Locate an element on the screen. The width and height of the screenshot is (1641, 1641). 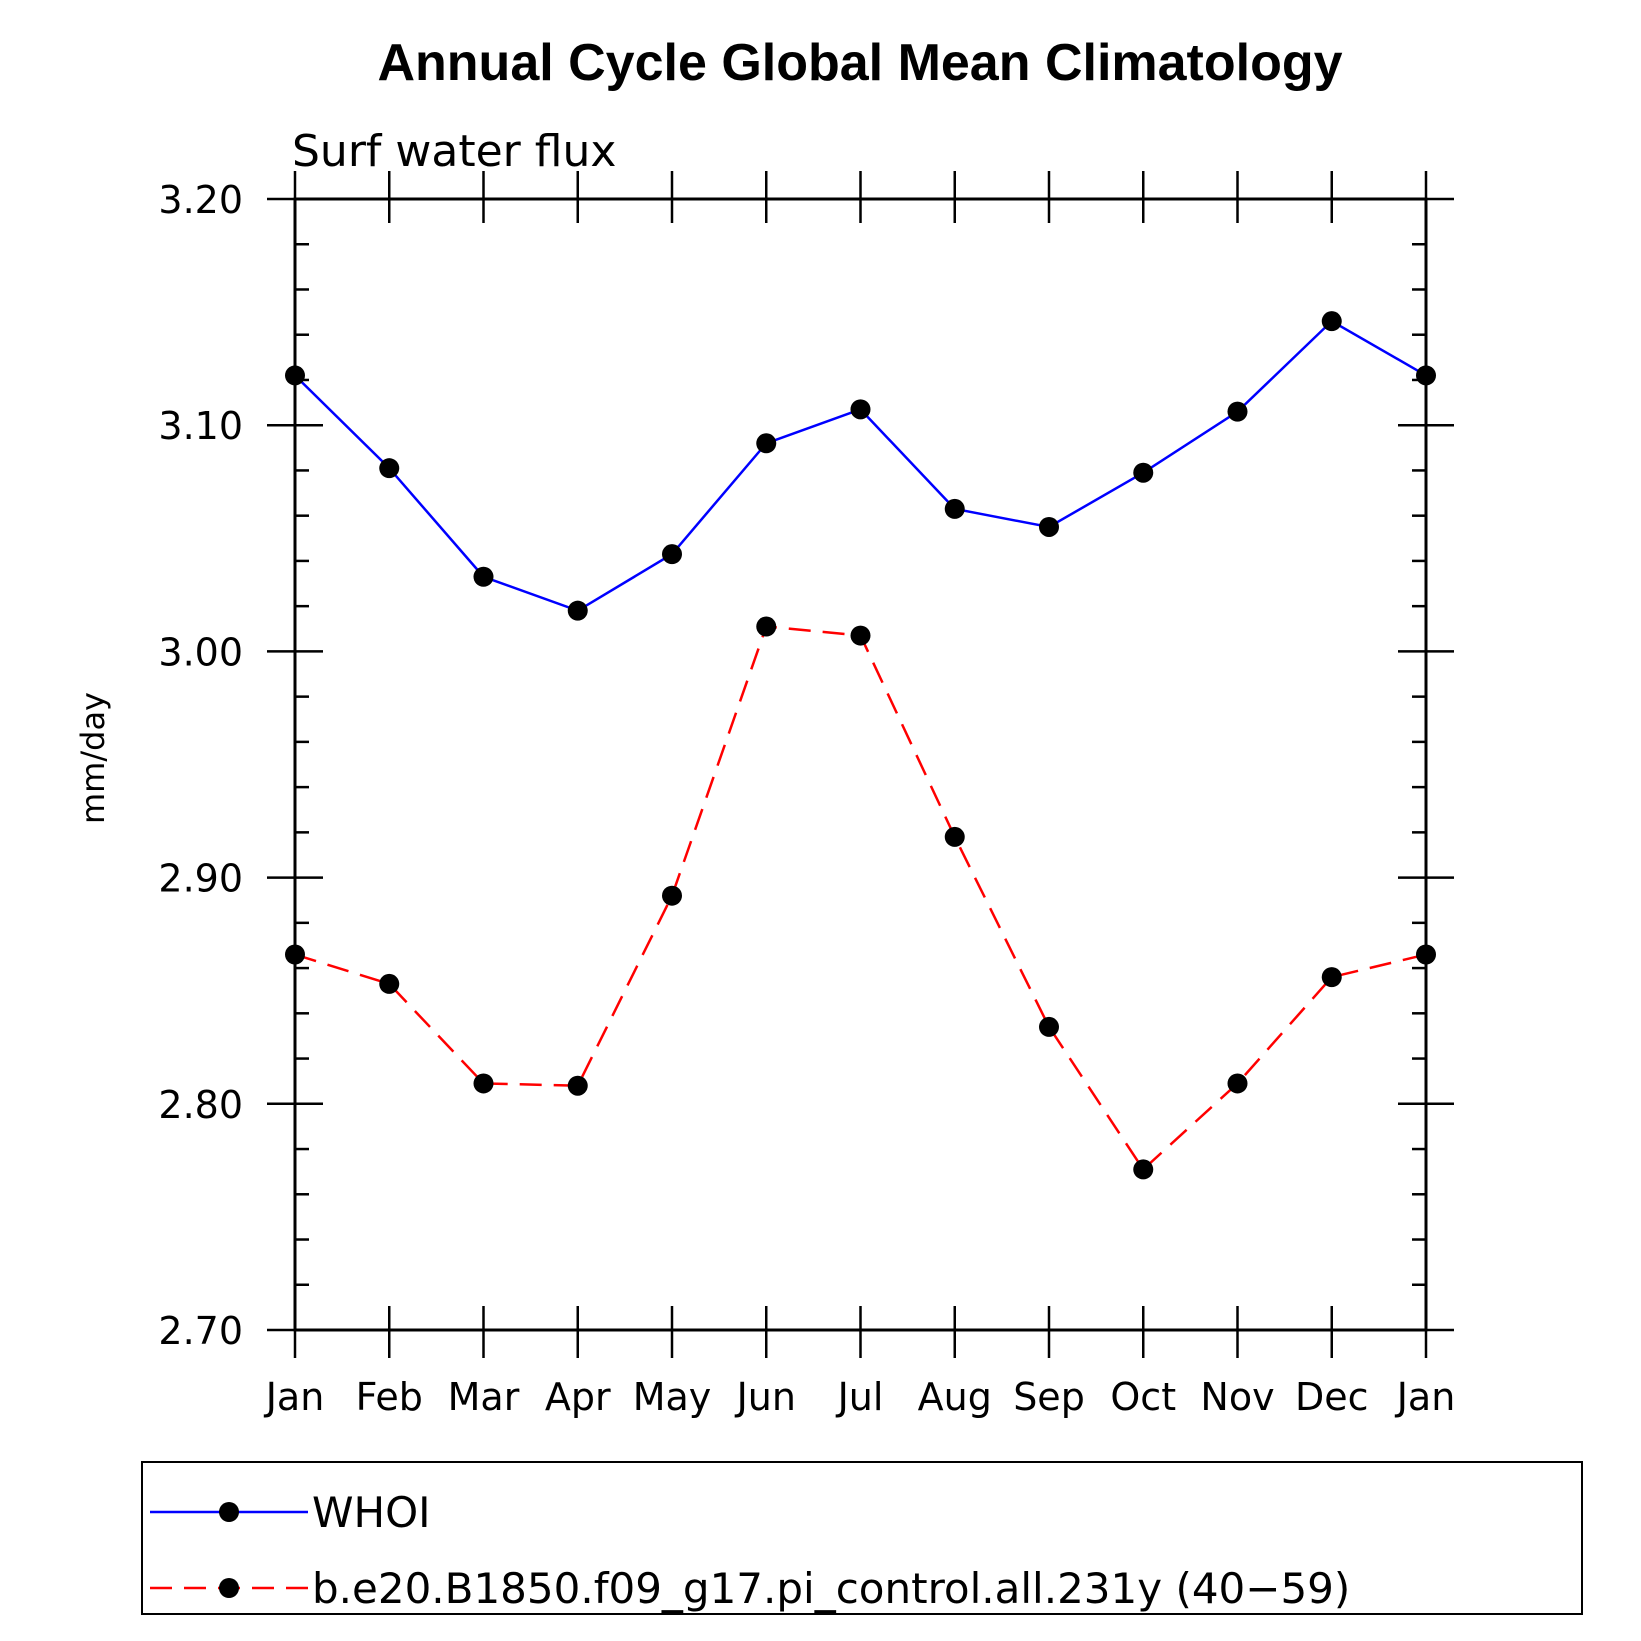
series-line is located at coordinates (860, 466).